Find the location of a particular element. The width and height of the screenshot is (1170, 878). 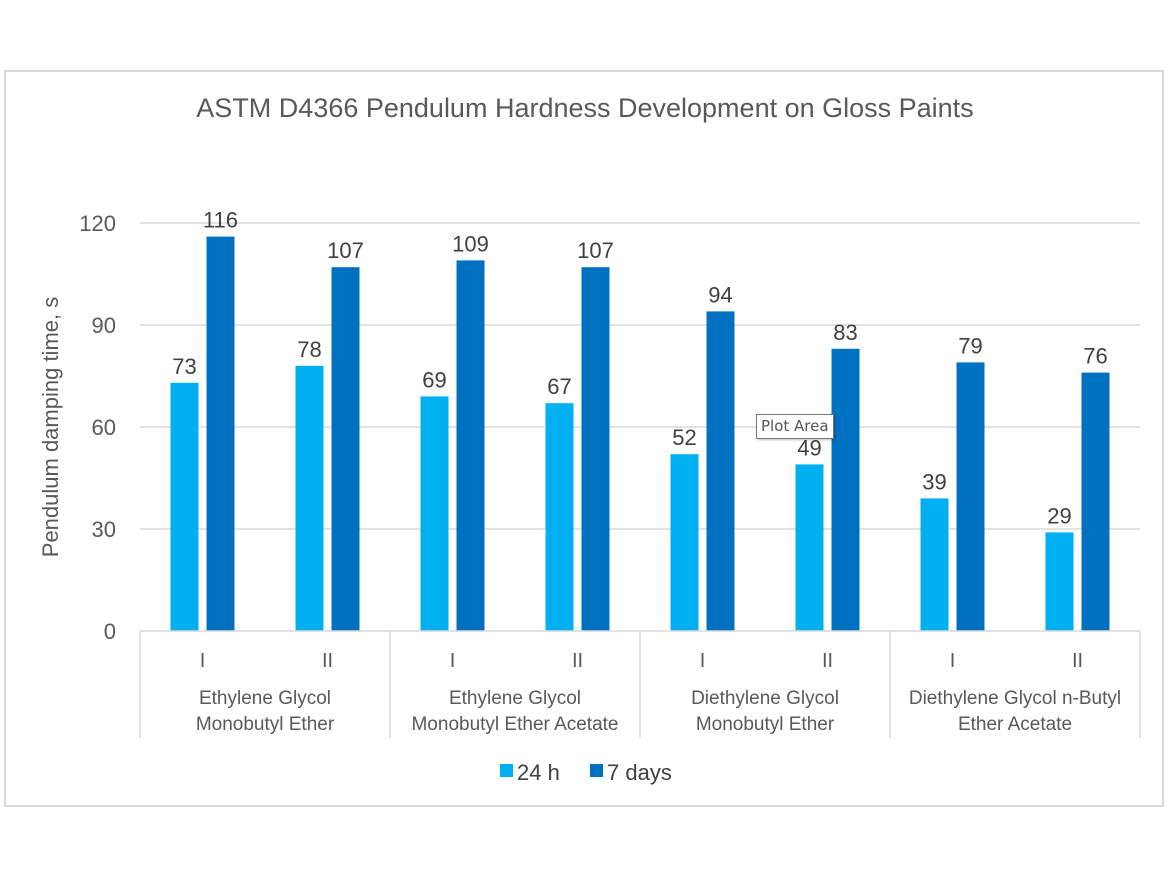

x-group-label: Ether Acetate is located at coordinates (1015, 724).